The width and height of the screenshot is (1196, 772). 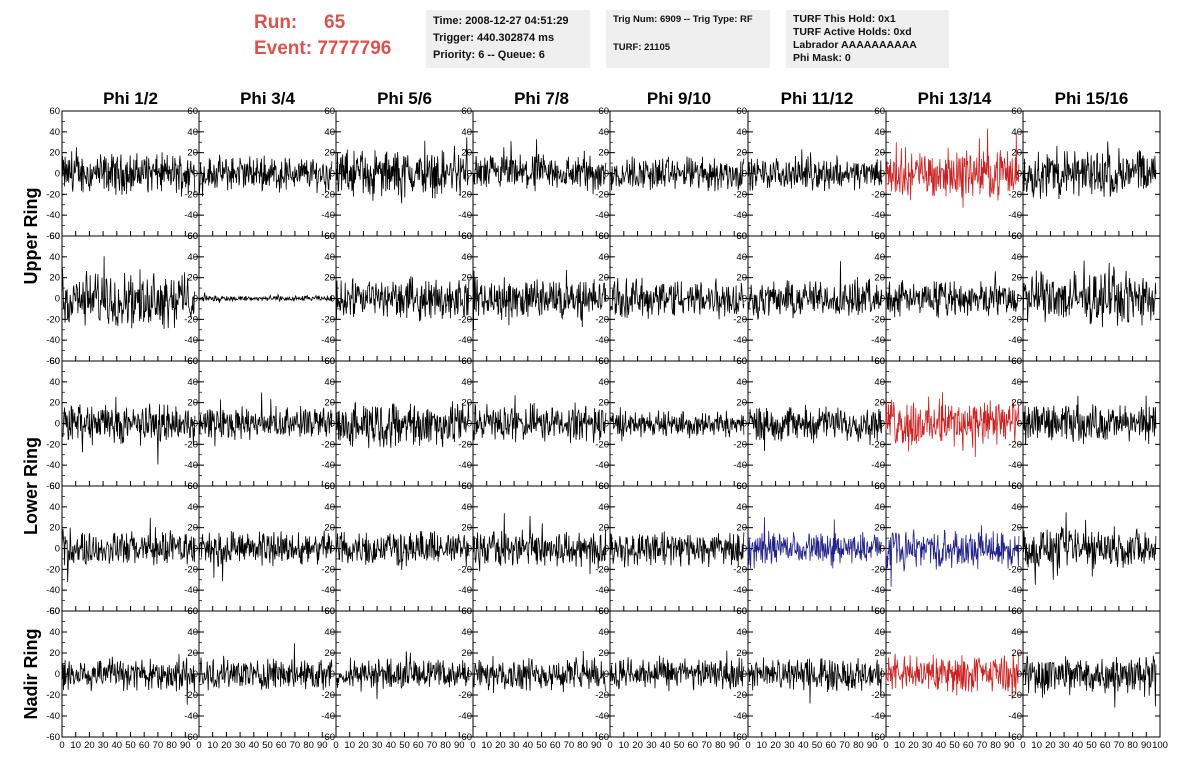 I want to click on x-tick-label: 10, so click(x=899, y=745).